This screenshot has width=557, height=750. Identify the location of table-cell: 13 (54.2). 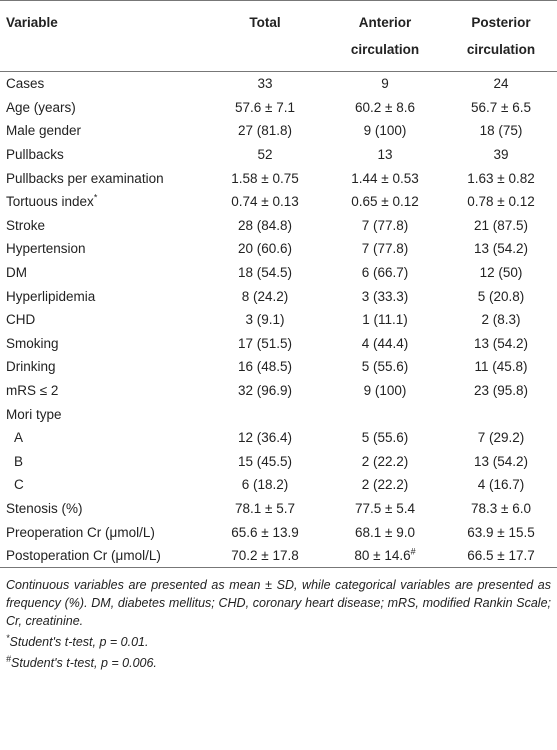
(501, 343).